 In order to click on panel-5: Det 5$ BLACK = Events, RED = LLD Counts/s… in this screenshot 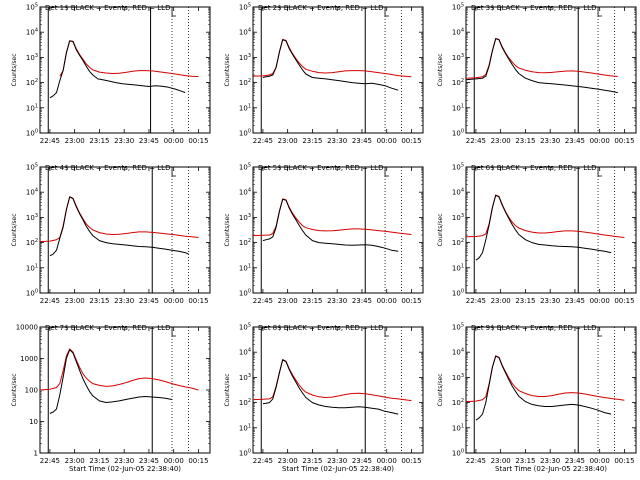, I will do `click(324, 234)`.